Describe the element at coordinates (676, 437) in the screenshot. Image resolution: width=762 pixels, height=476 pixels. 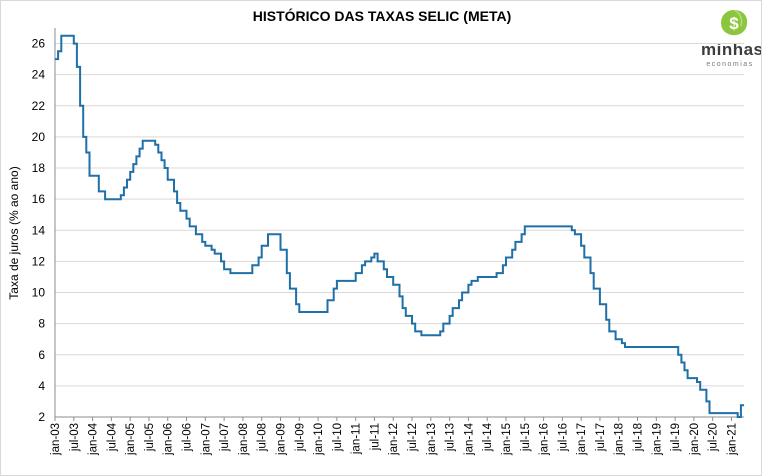
I see `x-tick-label: jul-19` at that location.